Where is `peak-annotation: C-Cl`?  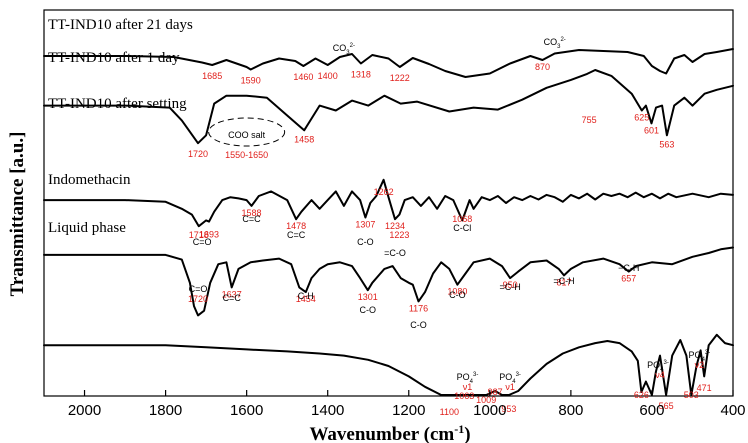
peak-annotation: C-Cl is located at coordinates (462, 228).